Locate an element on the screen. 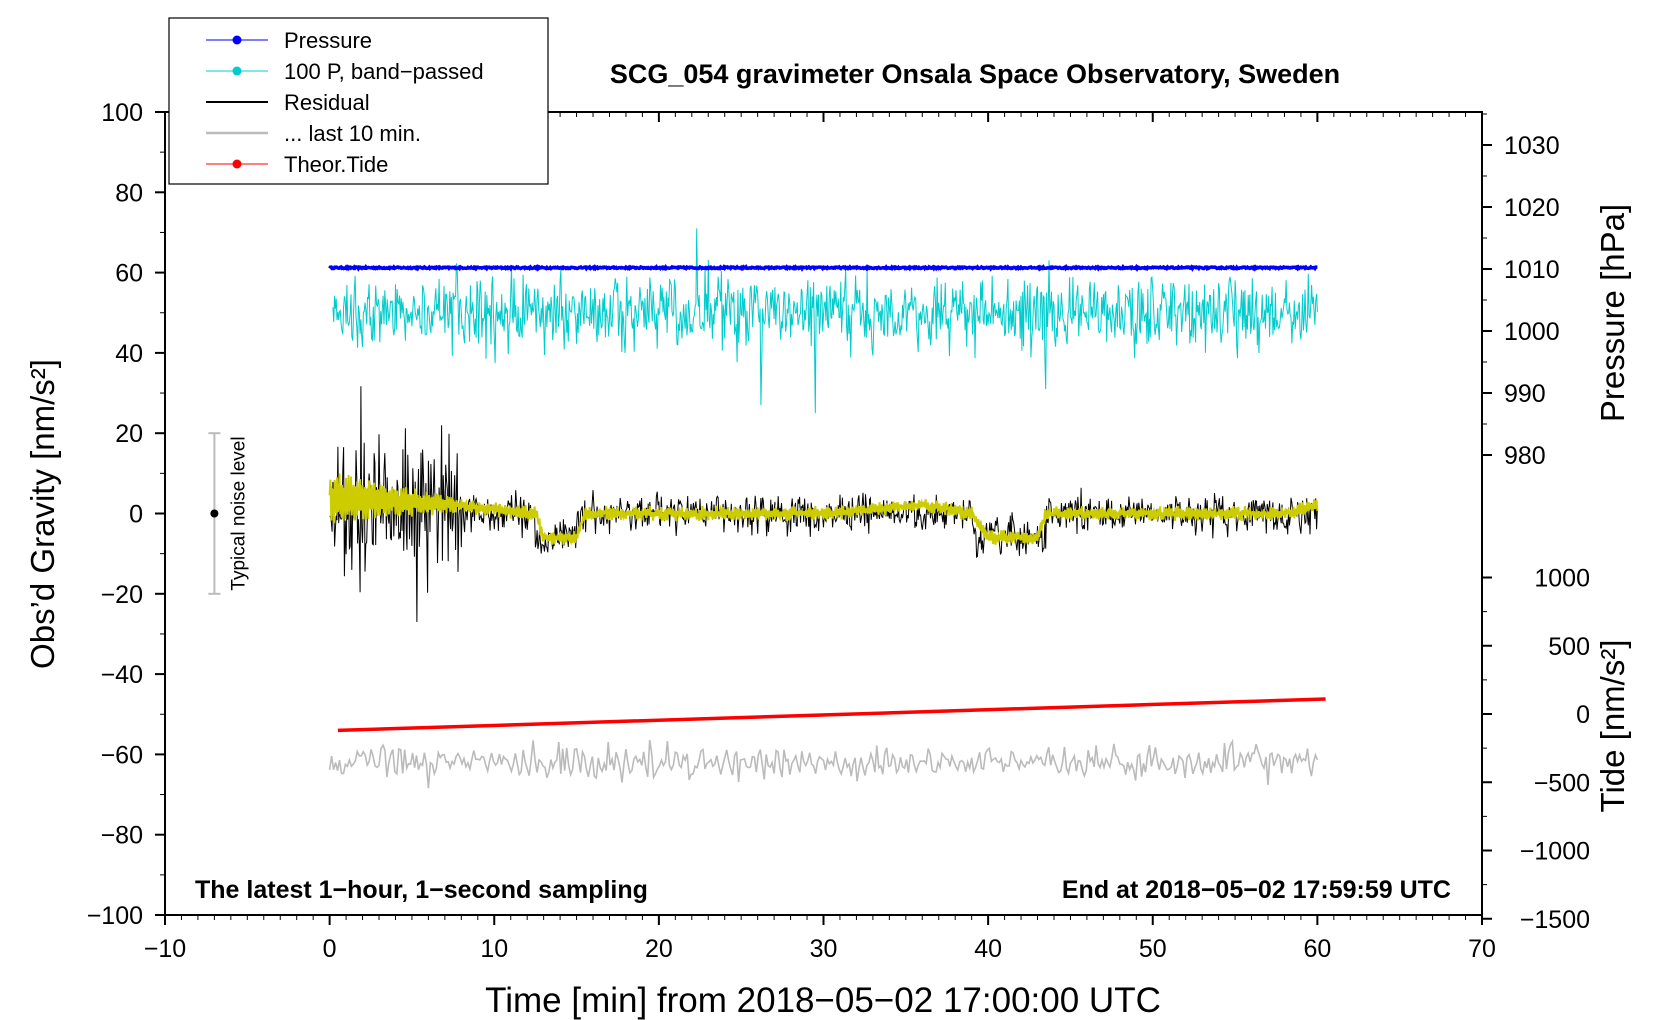 The width and height of the screenshot is (1660, 1020). x-tick-label: 70 is located at coordinates (1482, 949).